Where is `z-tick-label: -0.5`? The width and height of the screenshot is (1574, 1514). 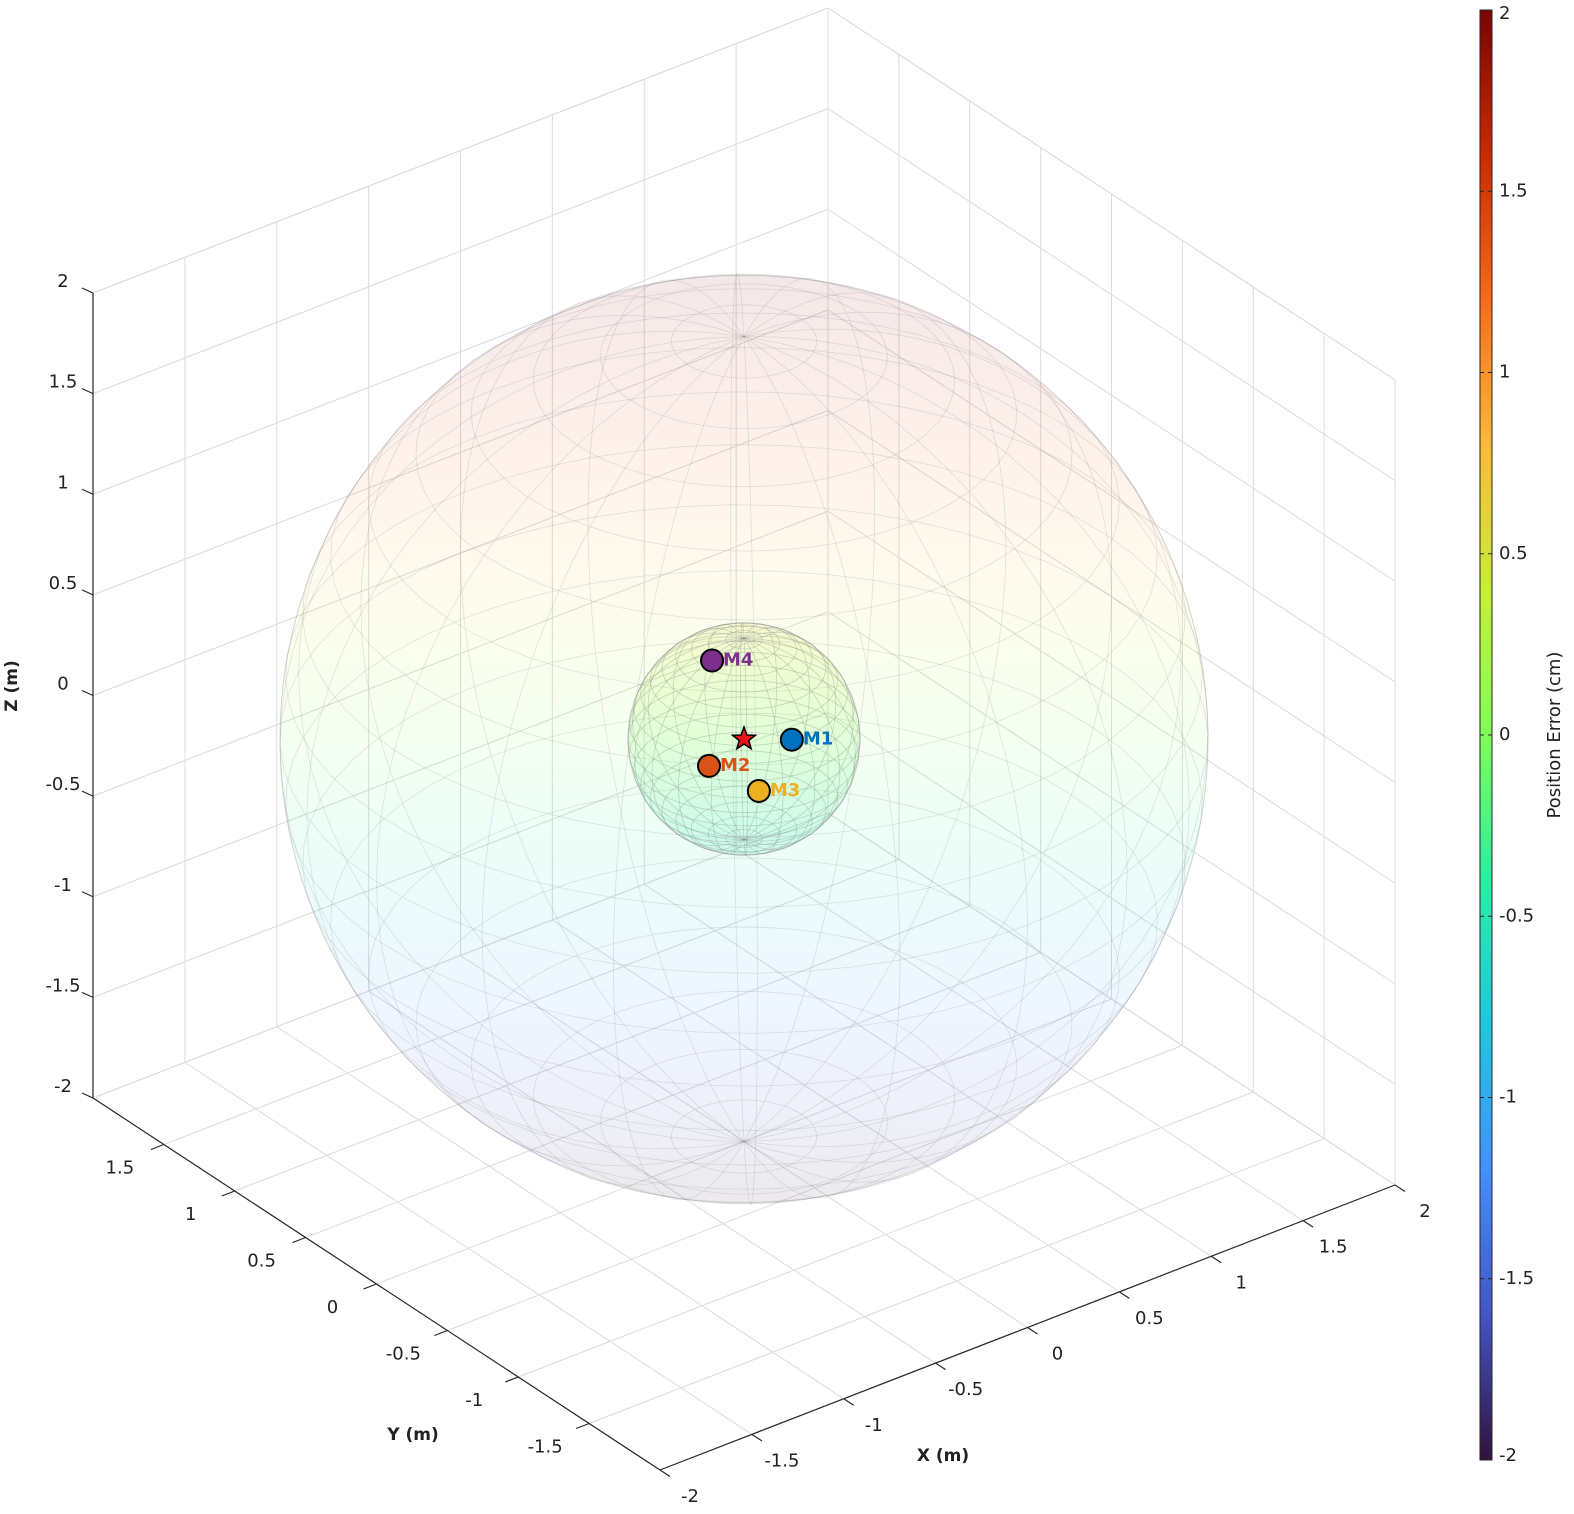
z-tick-label: -0.5 is located at coordinates (62, 784).